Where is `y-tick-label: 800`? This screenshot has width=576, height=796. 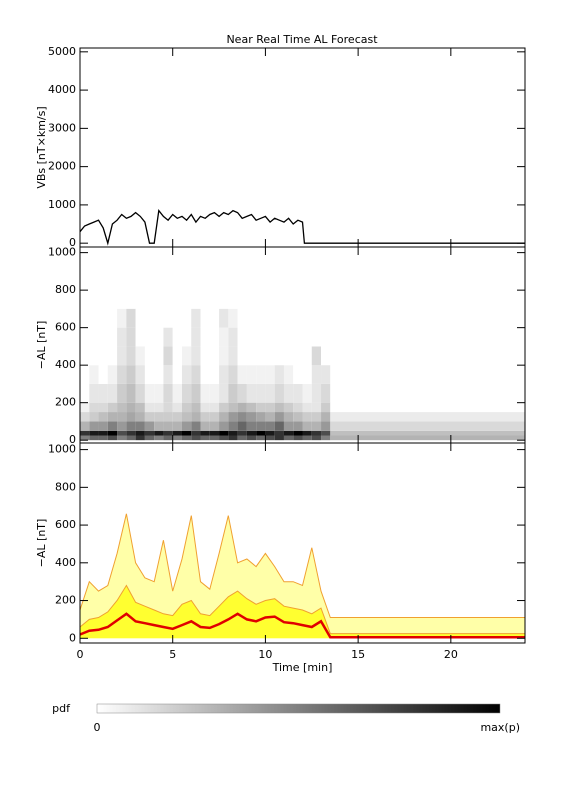
y-tick-label: 800 is located at coordinates (65, 486).